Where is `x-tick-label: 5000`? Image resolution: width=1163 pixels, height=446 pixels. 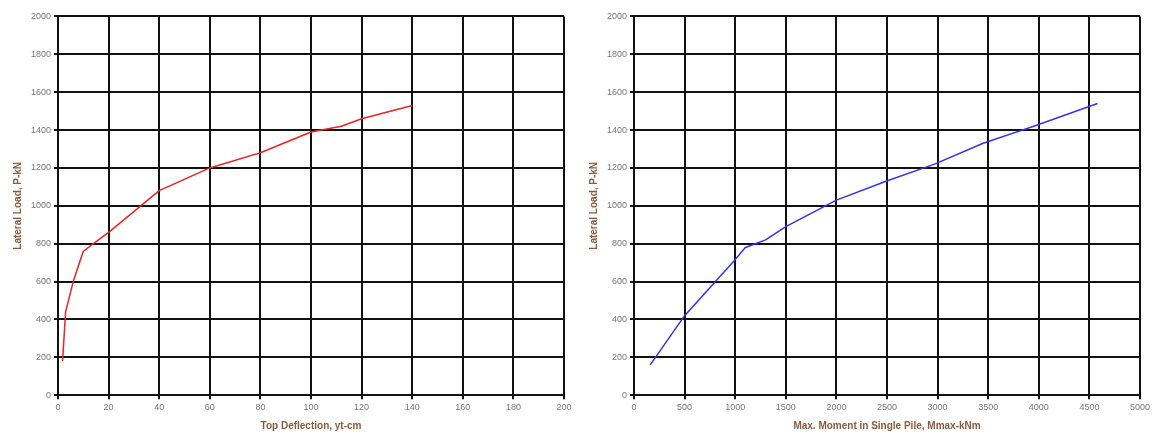 x-tick-label: 5000 is located at coordinates (1140, 407).